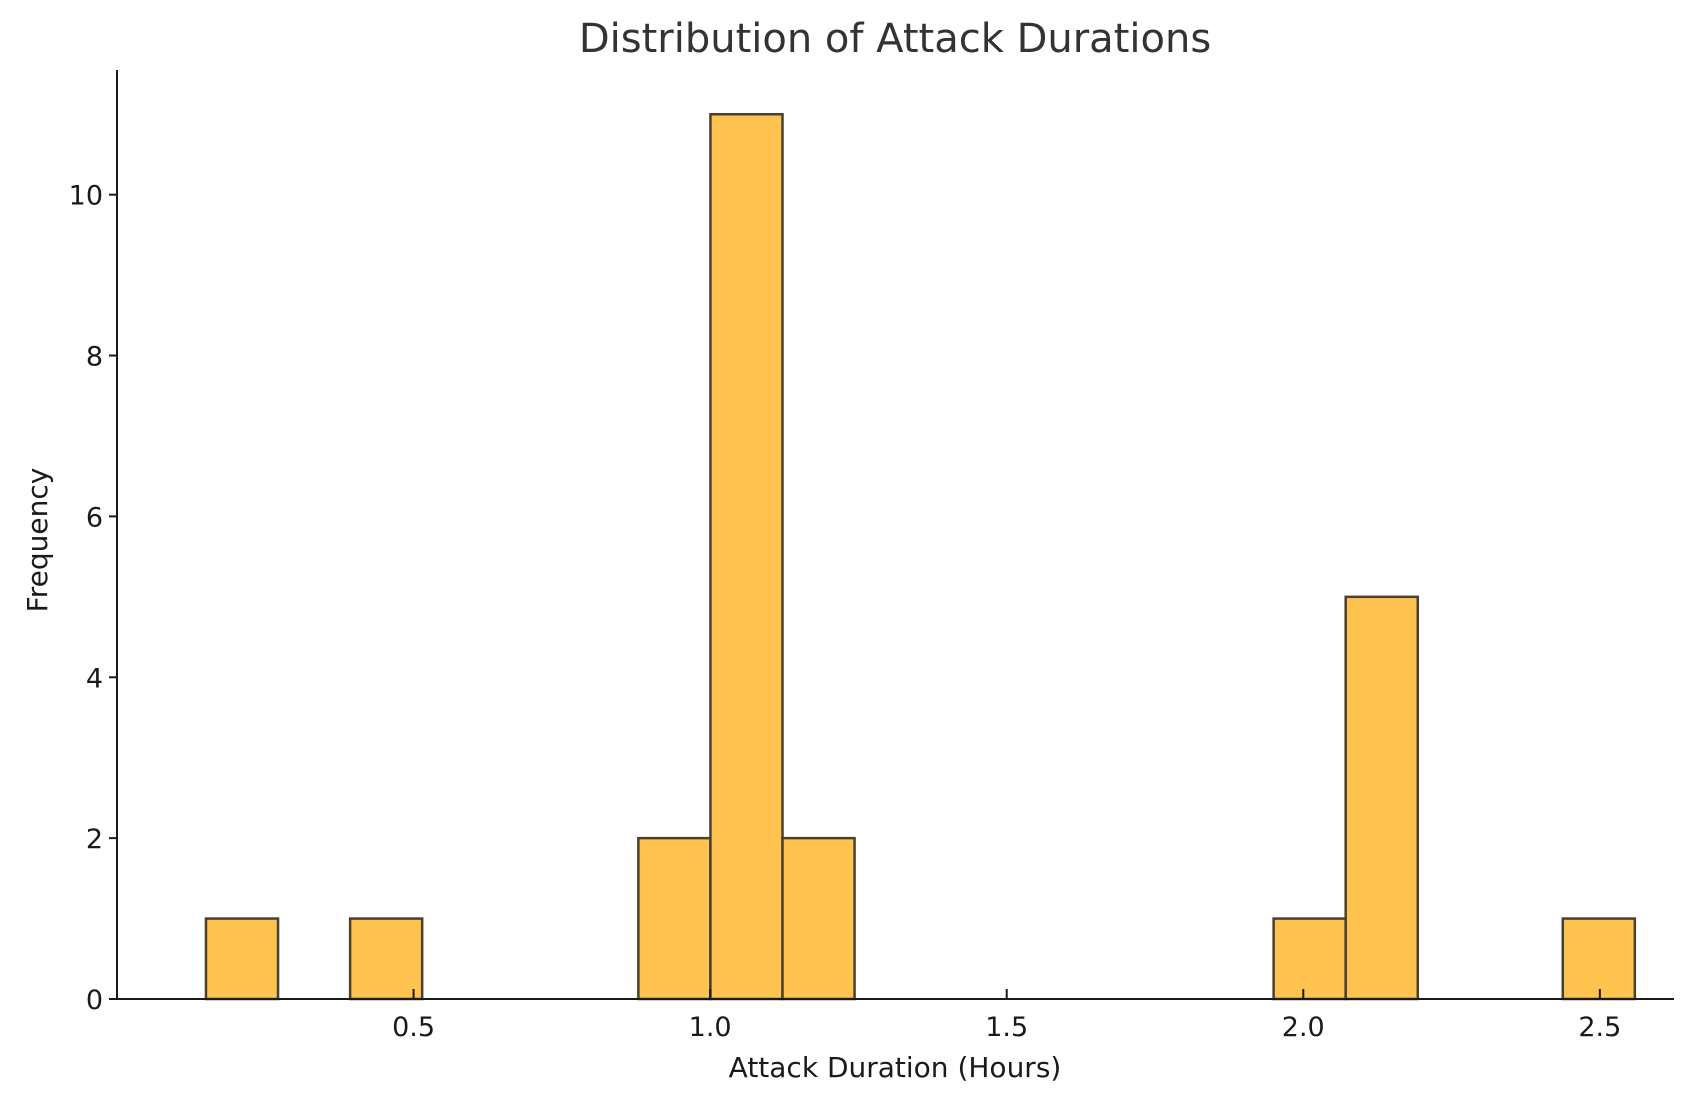 This screenshot has height=1106, width=1686. What do you see at coordinates (94, 1000) in the screenshot?
I see `y-tick-label: 0` at bounding box center [94, 1000].